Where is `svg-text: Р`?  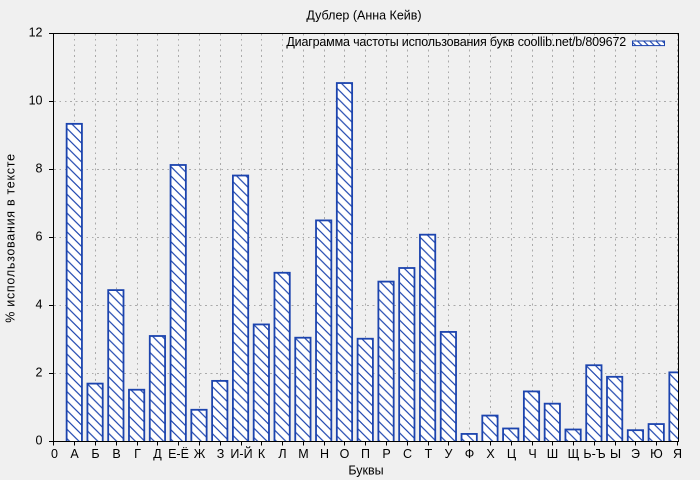 svg-text: Р is located at coordinates (386, 454).